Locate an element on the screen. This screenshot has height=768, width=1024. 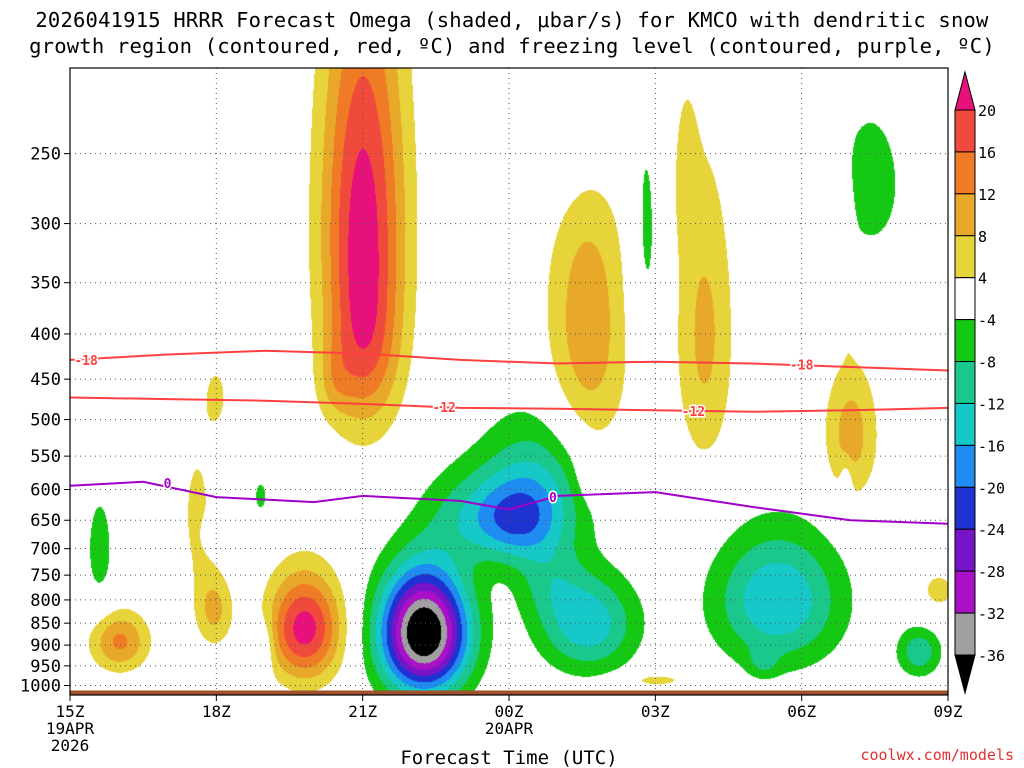
contour-label-0-0: -18 is located at coordinates (86, 361).